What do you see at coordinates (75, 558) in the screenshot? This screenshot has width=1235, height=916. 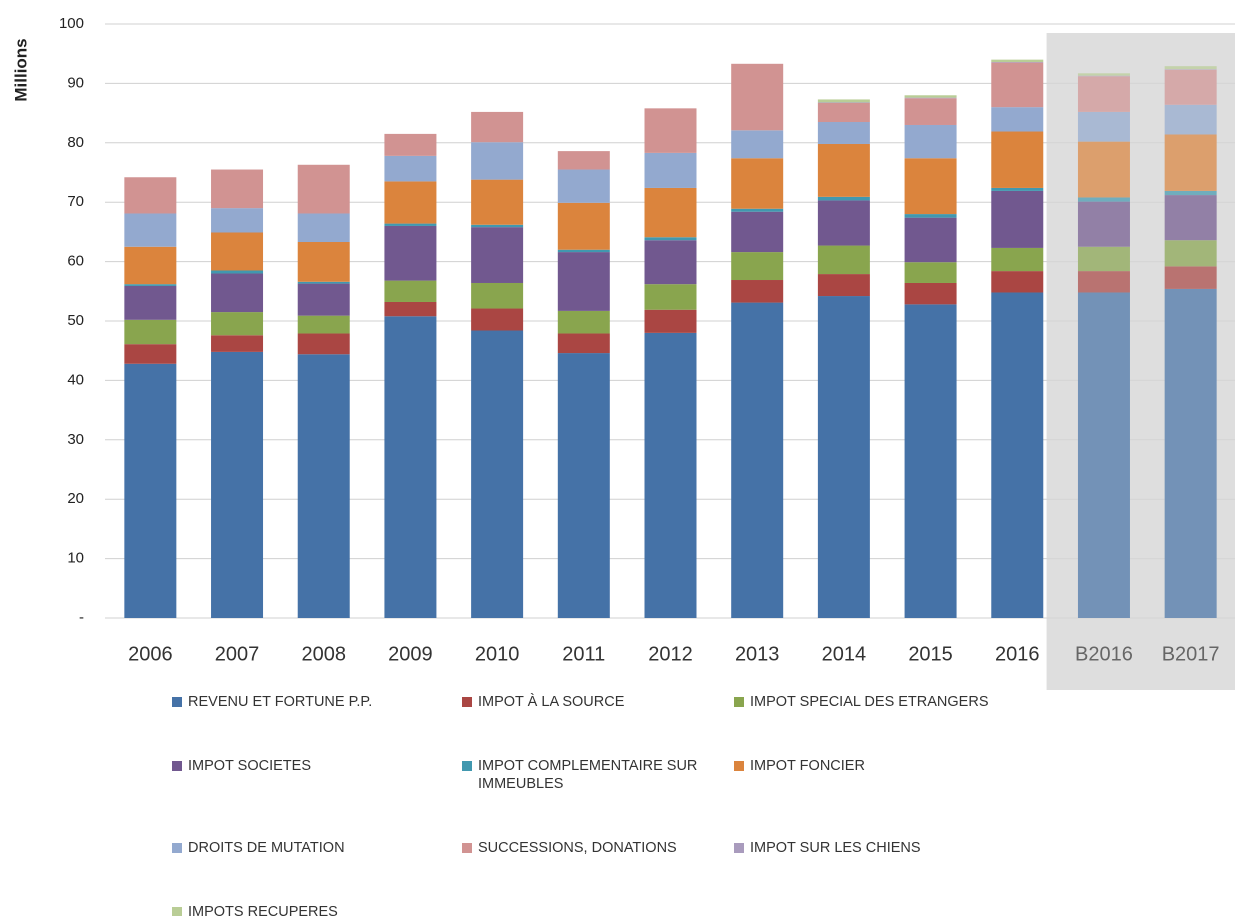 I see `y-tick-label: 10` at bounding box center [75, 558].